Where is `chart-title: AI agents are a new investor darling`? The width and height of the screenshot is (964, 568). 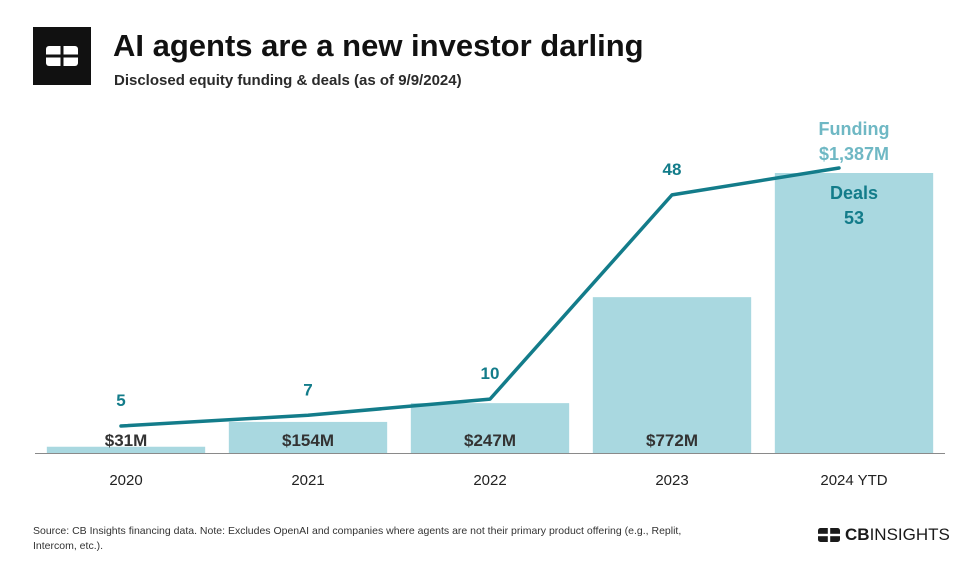
chart-title: AI agents are a new investor darling is located at coordinates (378, 45).